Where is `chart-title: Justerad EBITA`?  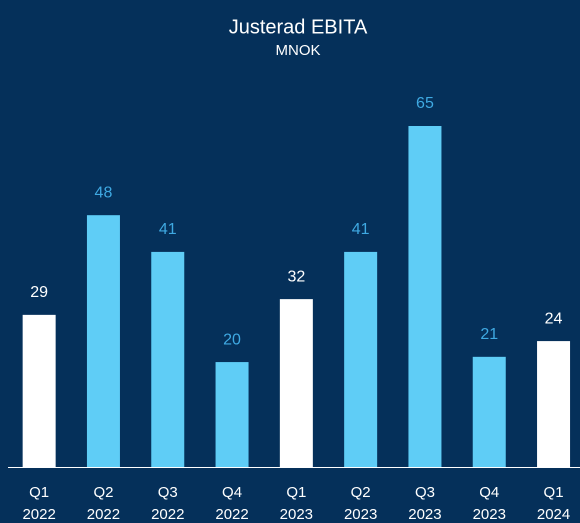
chart-title: Justerad EBITA is located at coordinates (298, 27).